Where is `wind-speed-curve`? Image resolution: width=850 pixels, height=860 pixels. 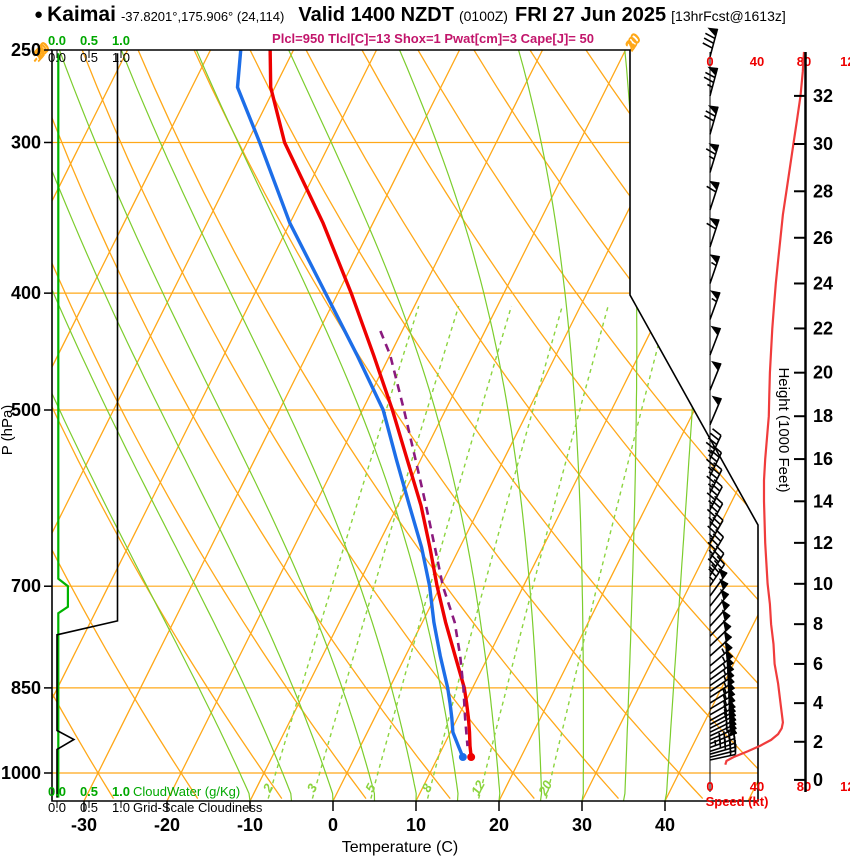
wind-speed-curve is located at coordinates (765, 408).